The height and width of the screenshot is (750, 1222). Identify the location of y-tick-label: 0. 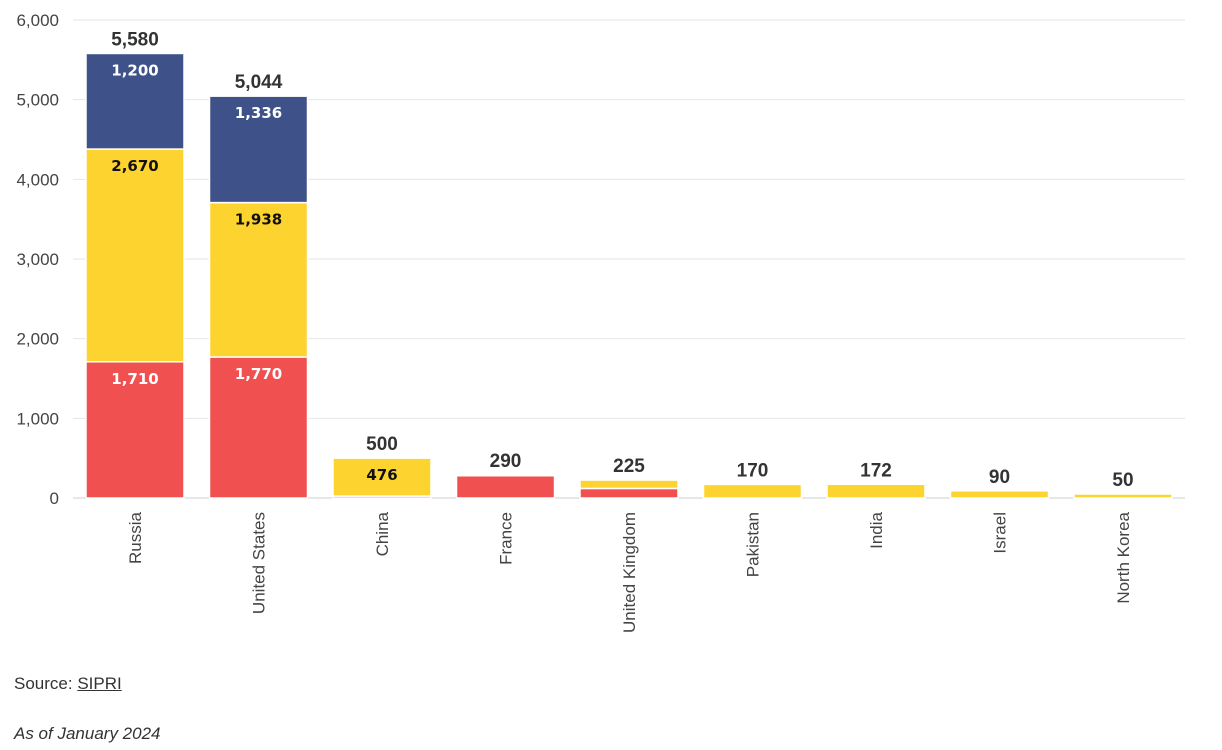
(54, 498).